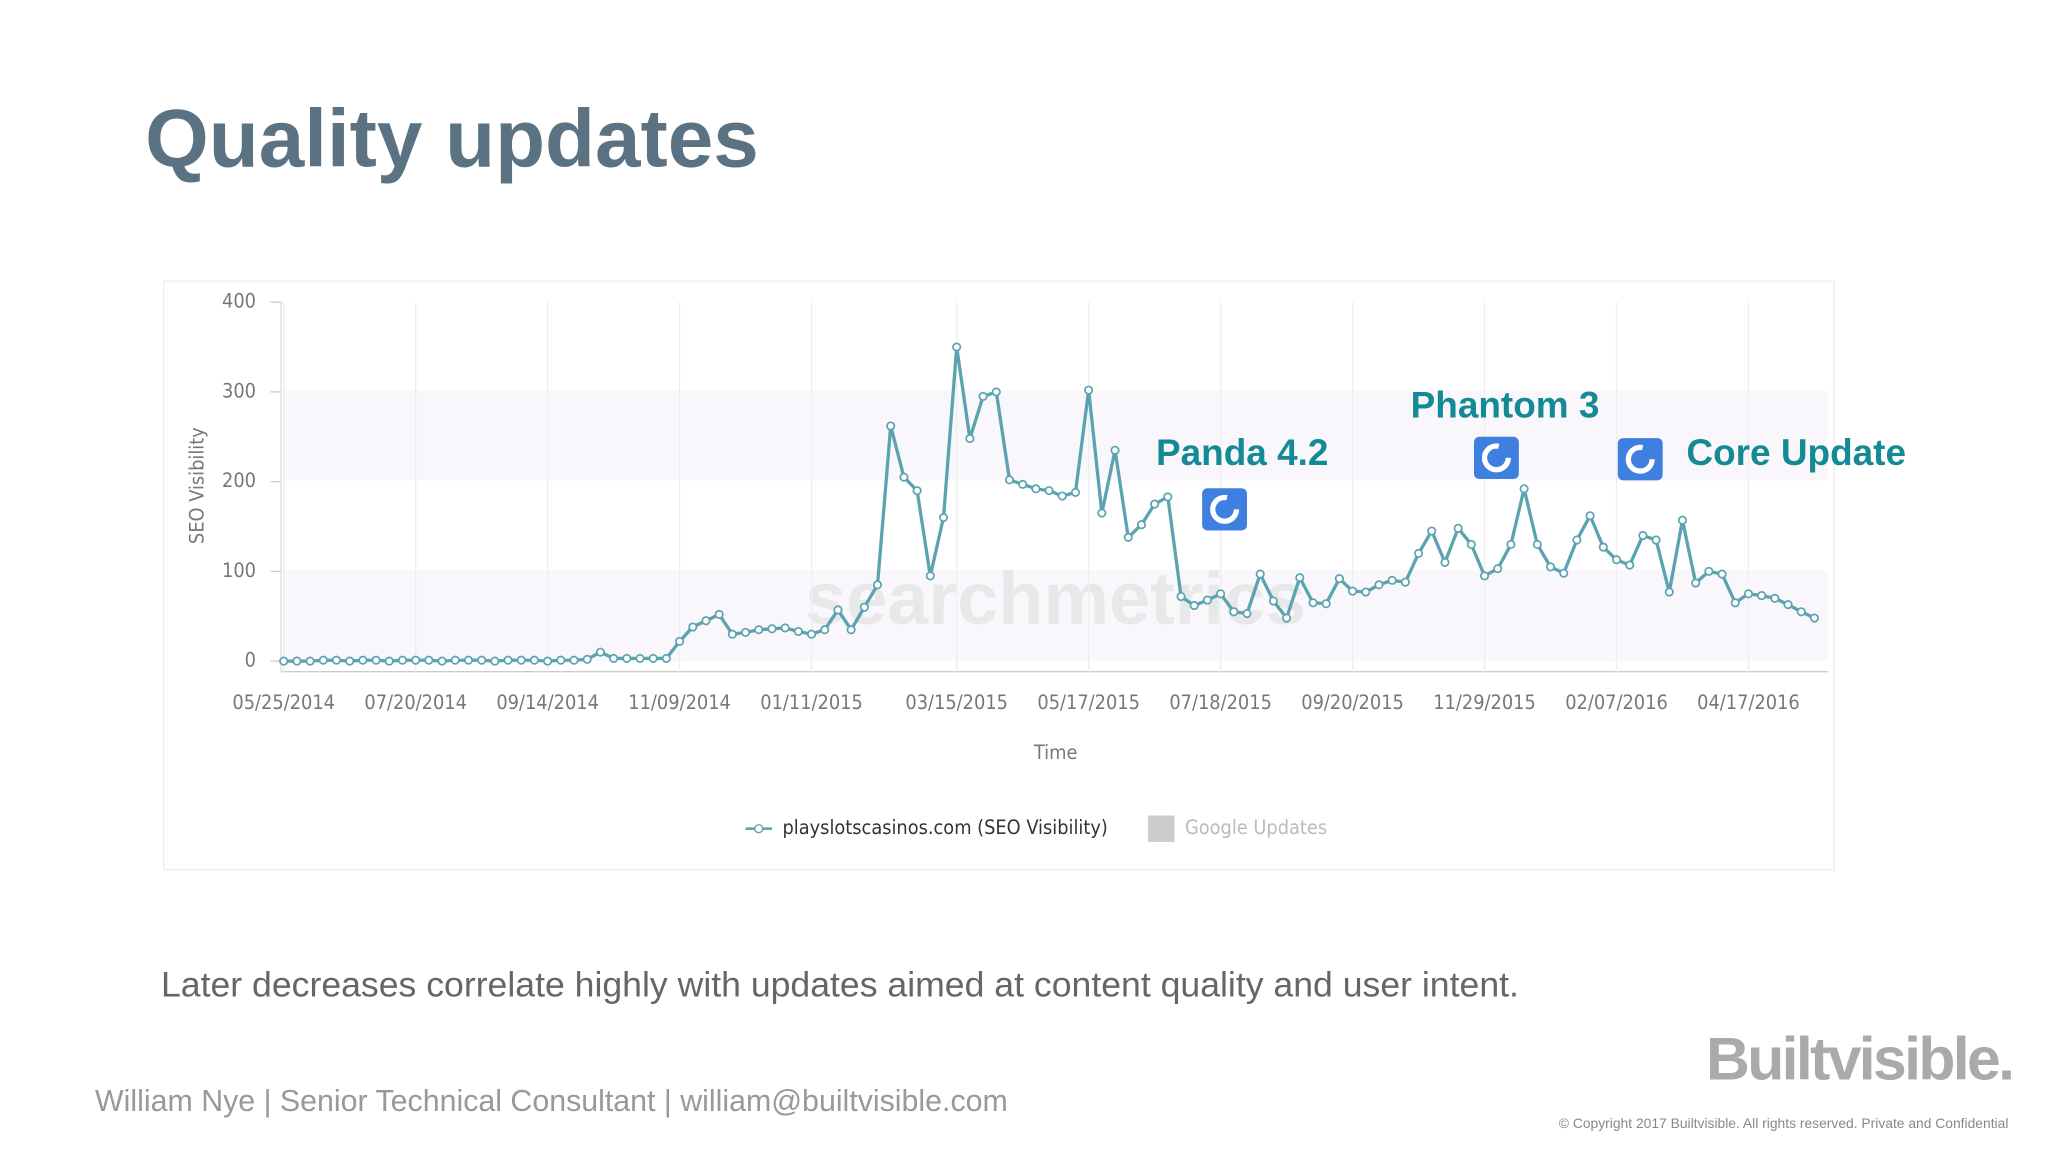 This screenshot has width=2048, height=1152. What do you see at coordinates (239, 570) in the screenshot?
I see `y-tick-label: 100` at bounding box center [239, 570].